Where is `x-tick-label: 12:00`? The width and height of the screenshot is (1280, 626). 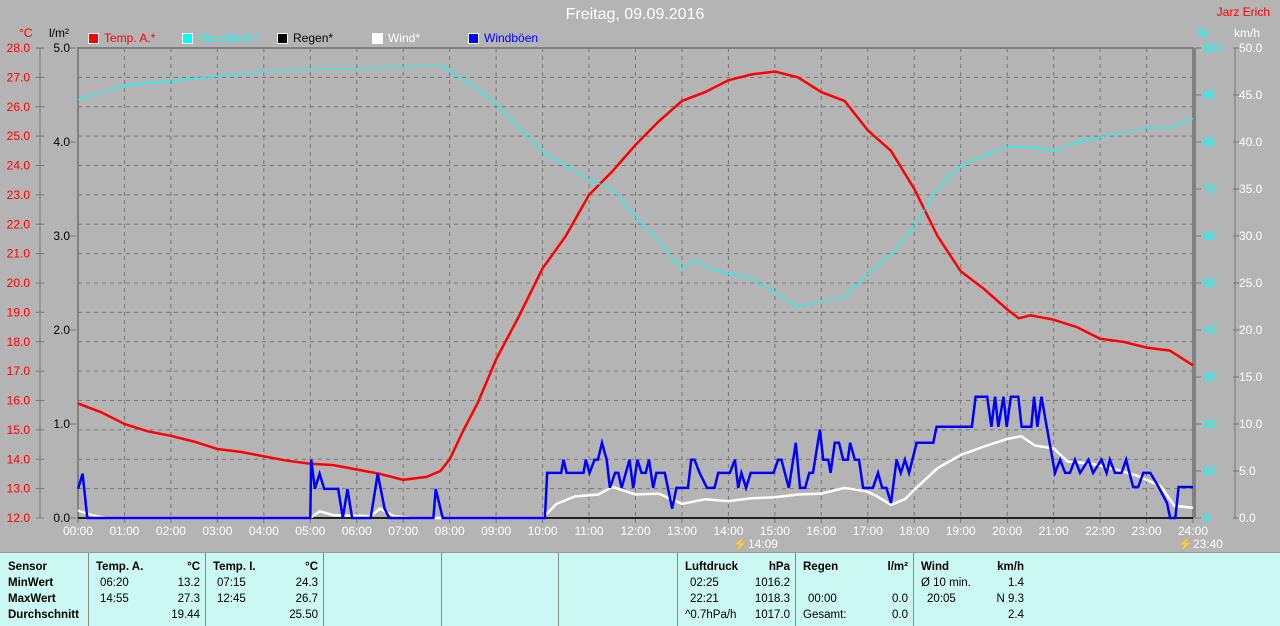 x-tick-label: 12:00 is located at coordinates (635, 531).